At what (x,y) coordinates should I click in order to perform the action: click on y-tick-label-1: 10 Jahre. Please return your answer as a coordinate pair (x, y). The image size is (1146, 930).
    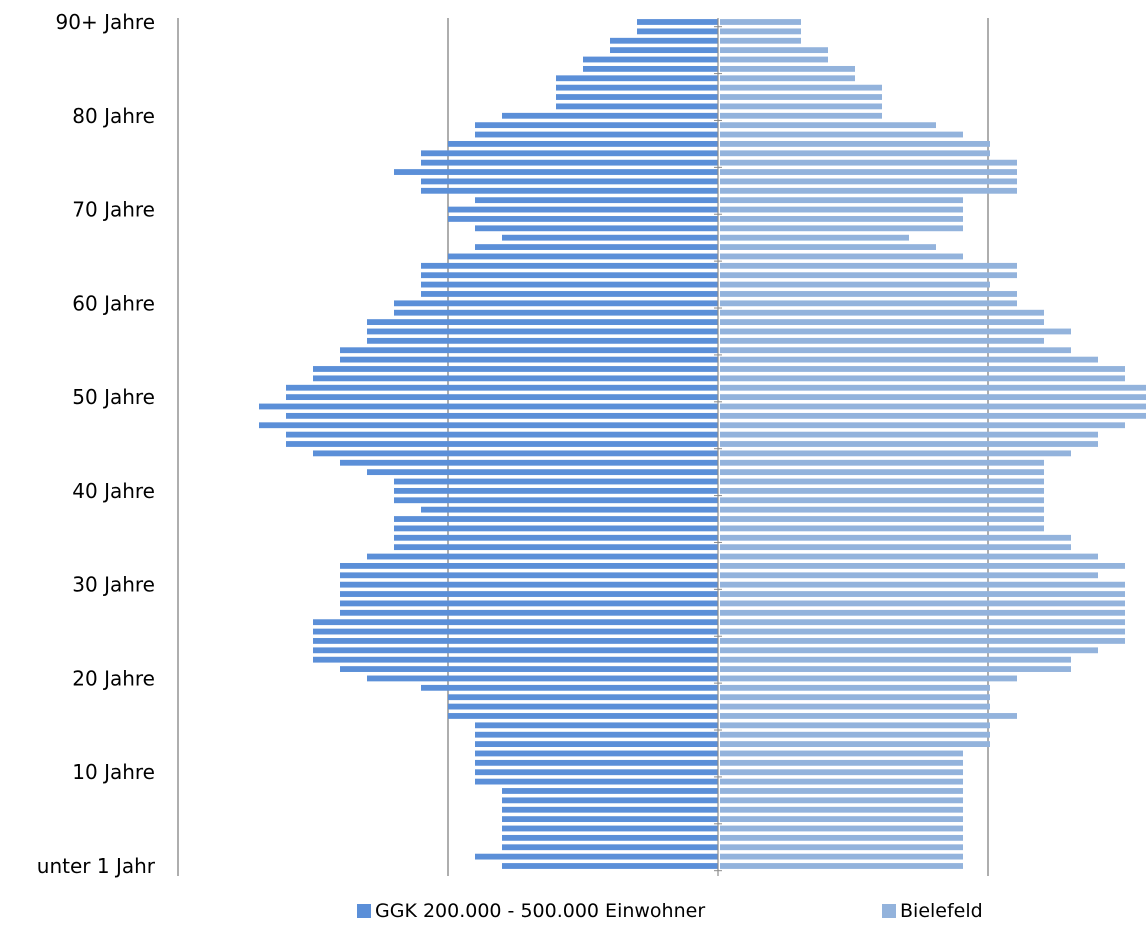
    Looking at the image, I should click on (113, 772).